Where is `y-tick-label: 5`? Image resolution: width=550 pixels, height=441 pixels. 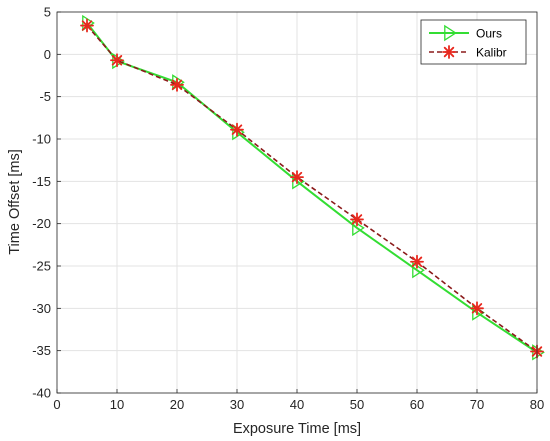 y-tick-label: 5 is located at coordinates (47, 12).